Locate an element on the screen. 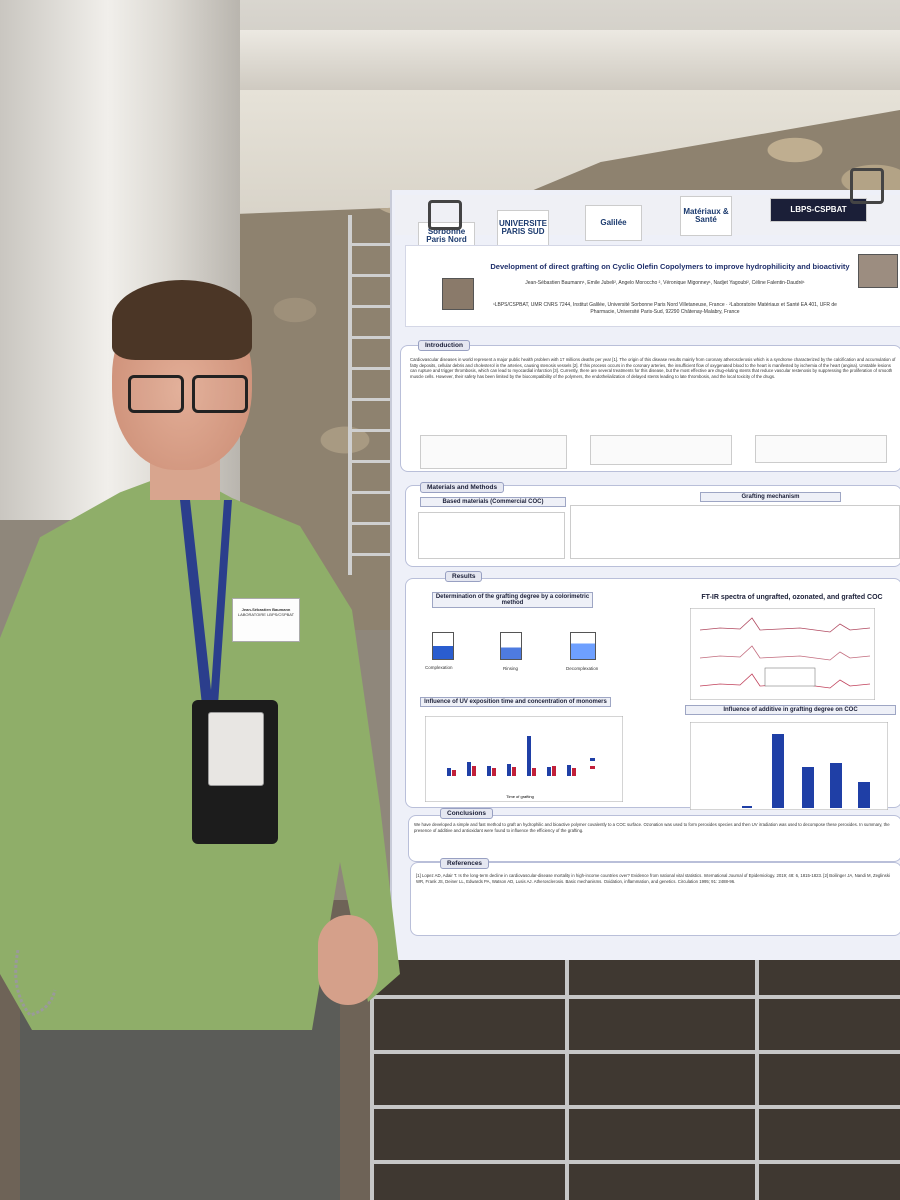 Image resolution: width=900 pixels, height=1200 pixels. uv-bar-chart: Time of grafting is located at coordinates (524, 759).